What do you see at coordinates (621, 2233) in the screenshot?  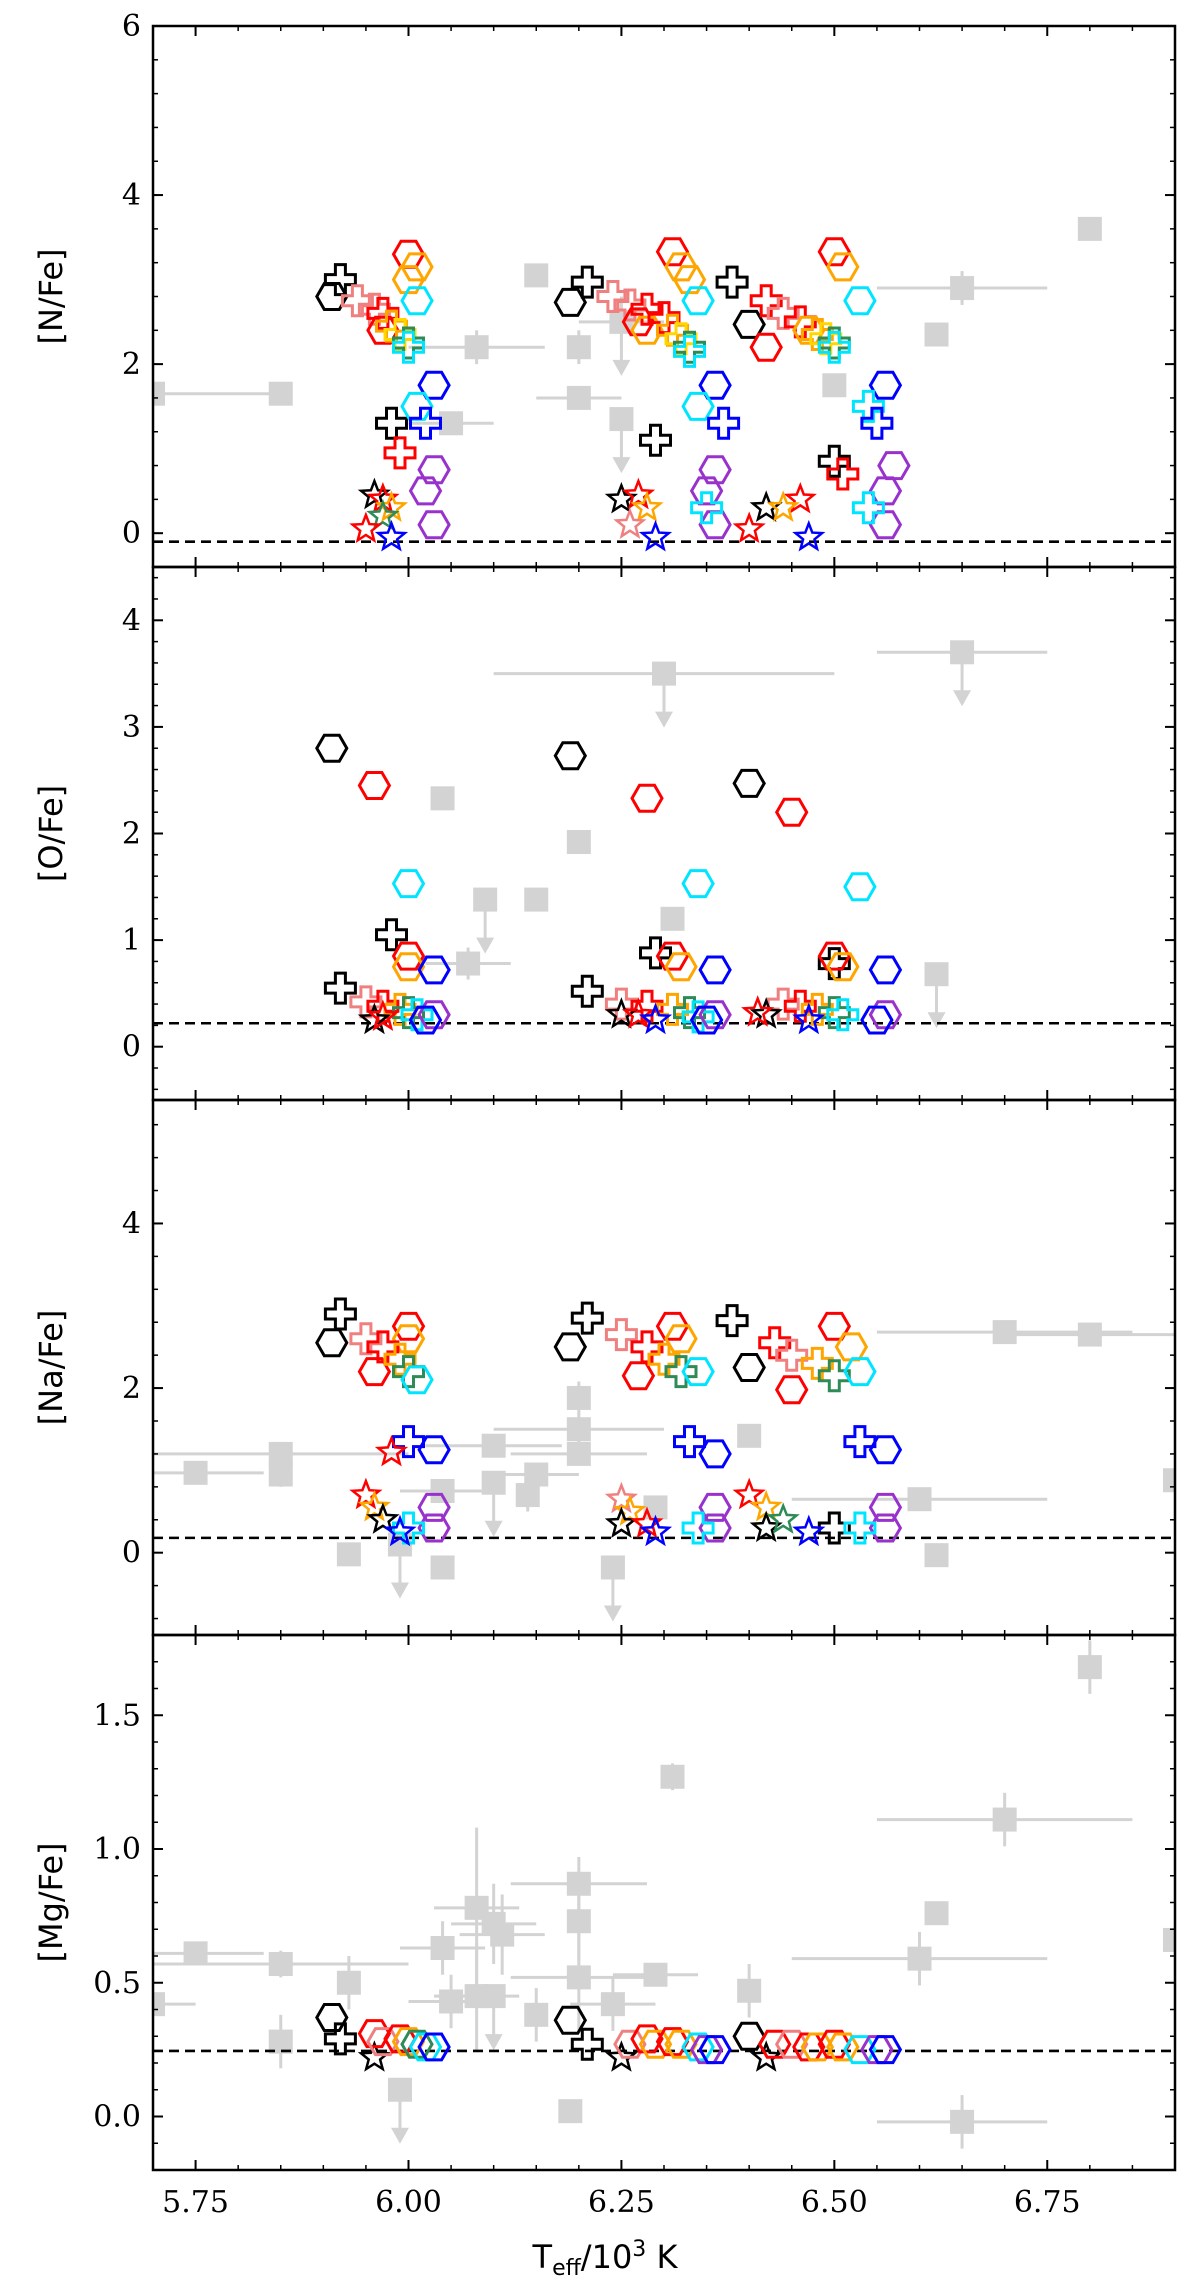 I see `x-axis: Teff/103 K 5.75 6.00 6.25 6.50 6.75` at bounding box center [621, 2233].